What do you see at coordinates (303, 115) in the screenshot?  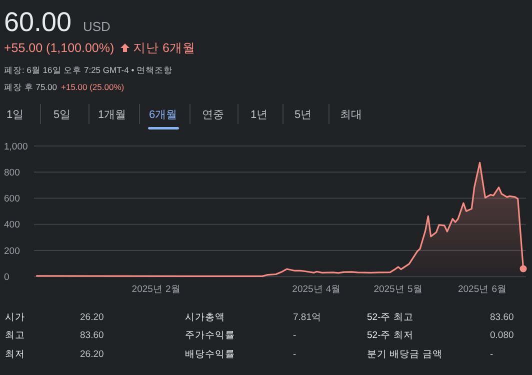 I see `text: 5년` at bounding box center [303, 115].